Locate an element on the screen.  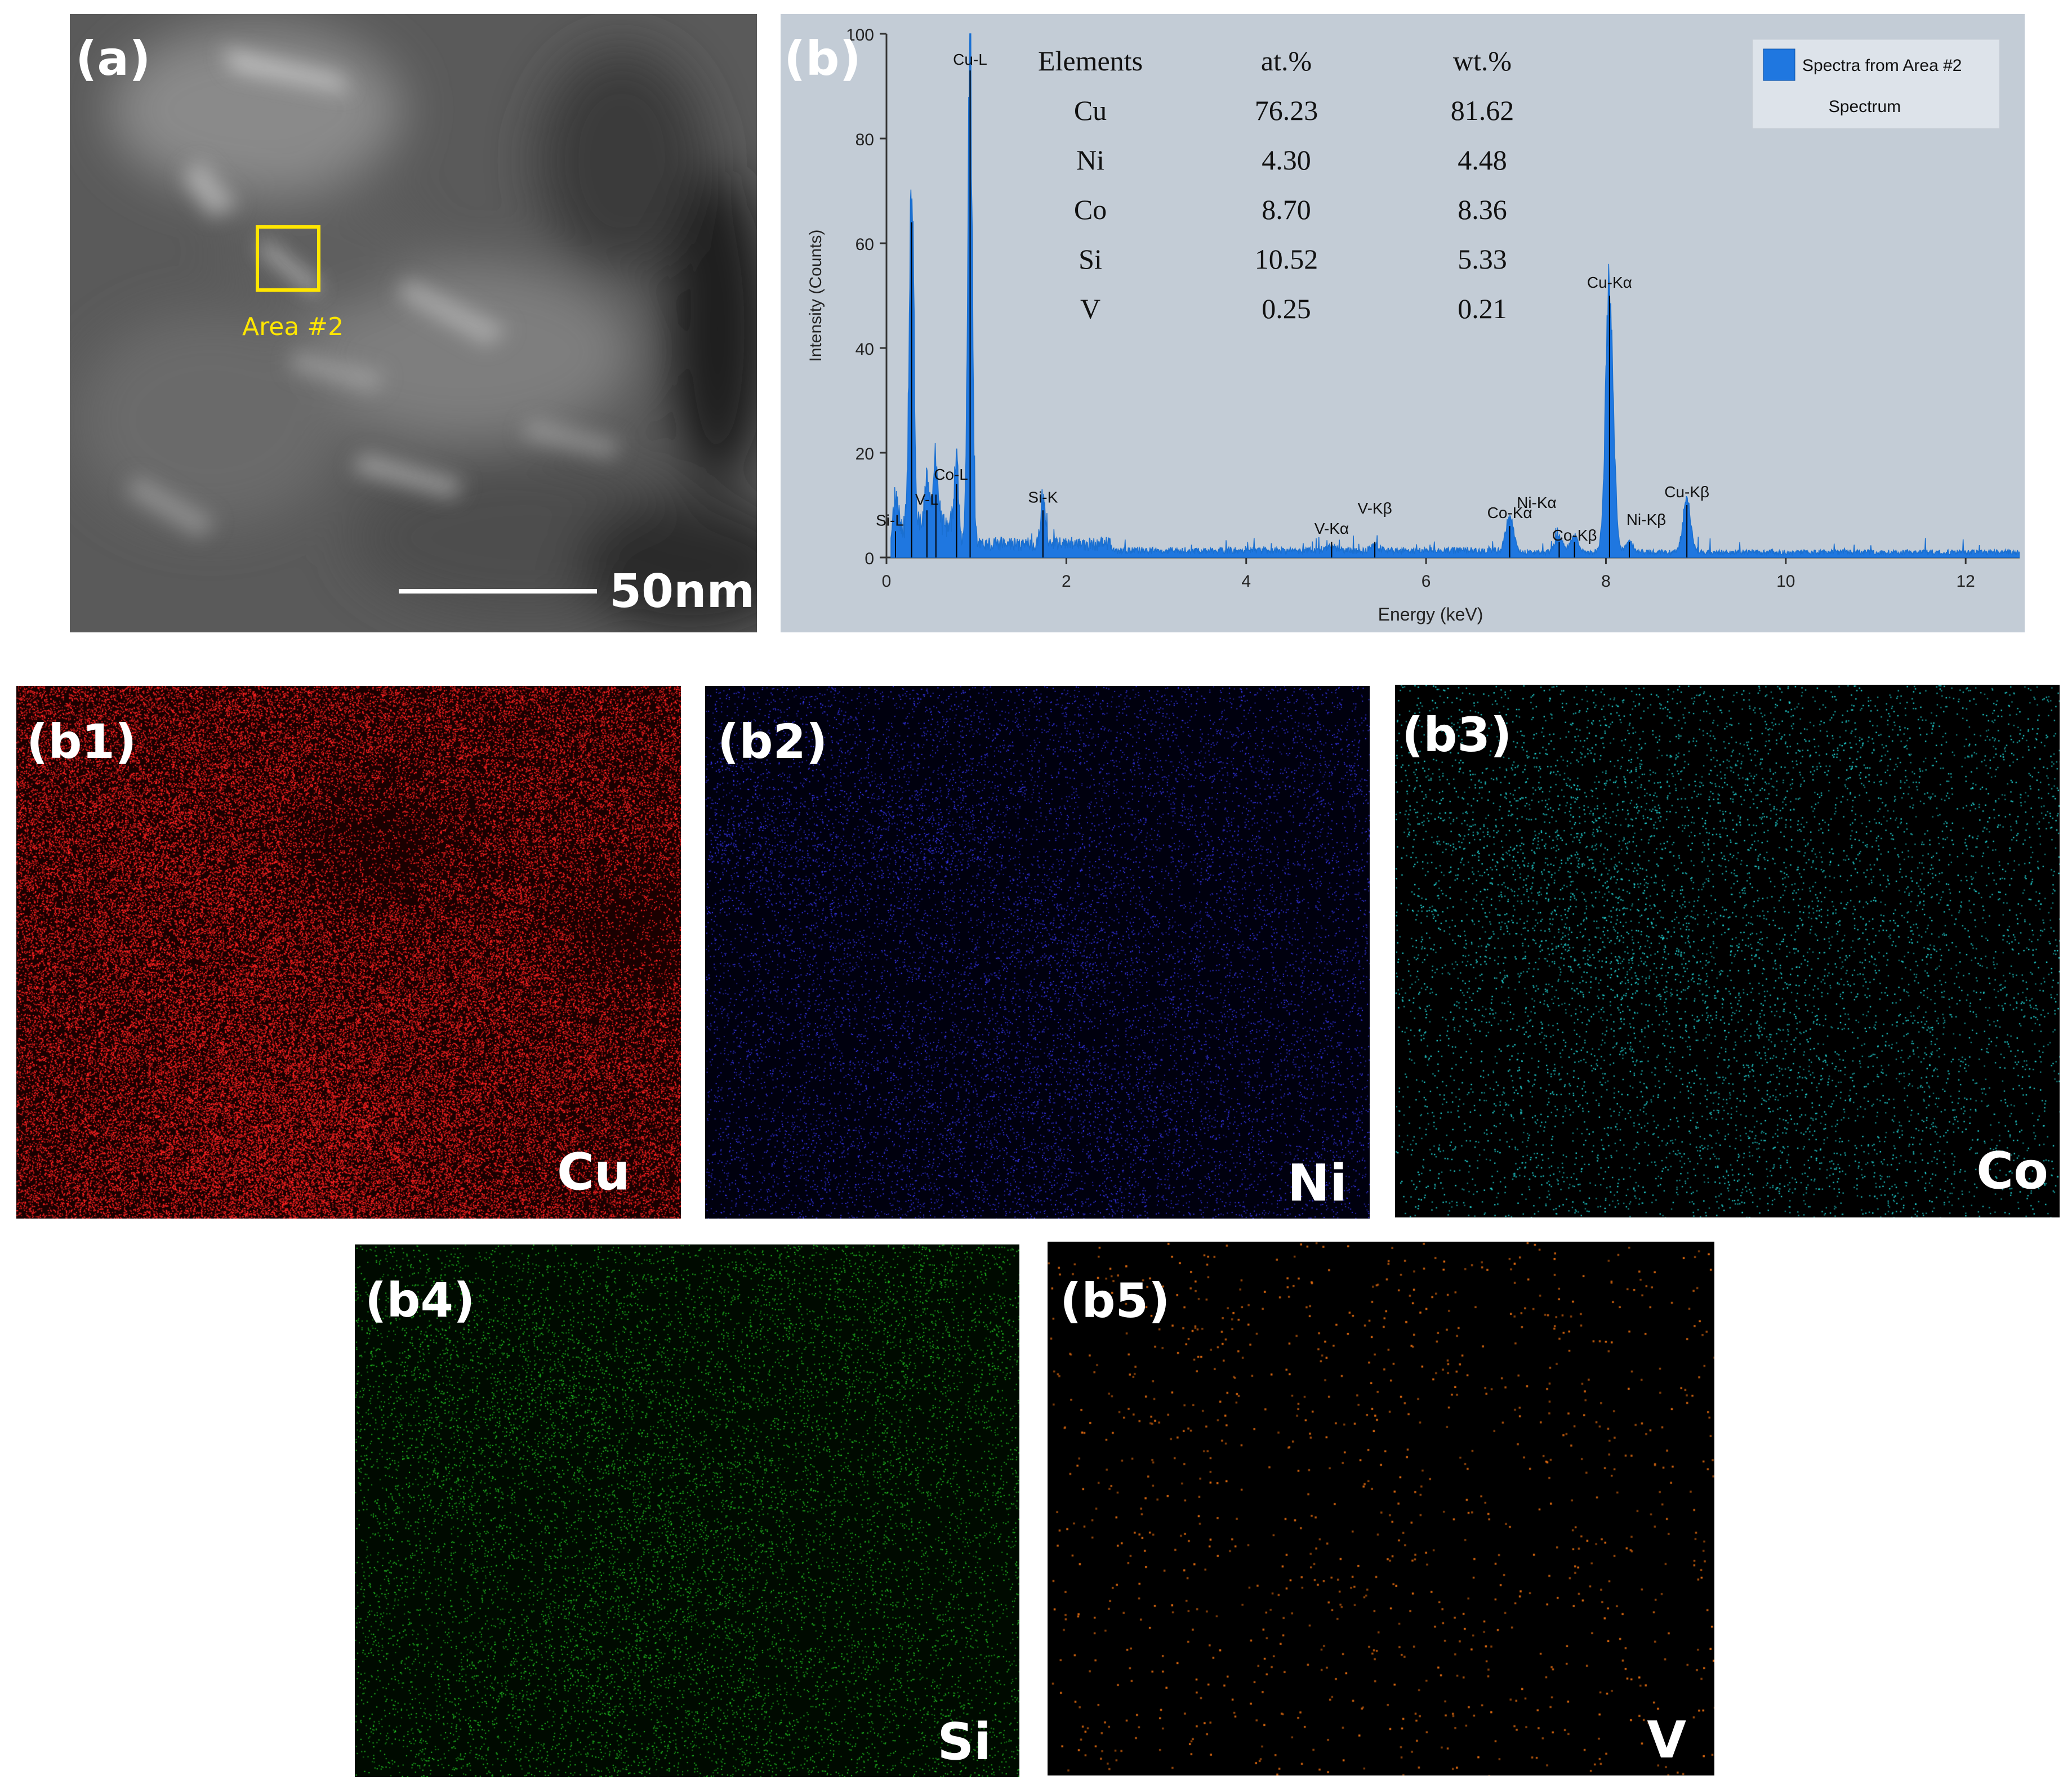
peak-label: Si-K is located at coordinates (1043, 497).